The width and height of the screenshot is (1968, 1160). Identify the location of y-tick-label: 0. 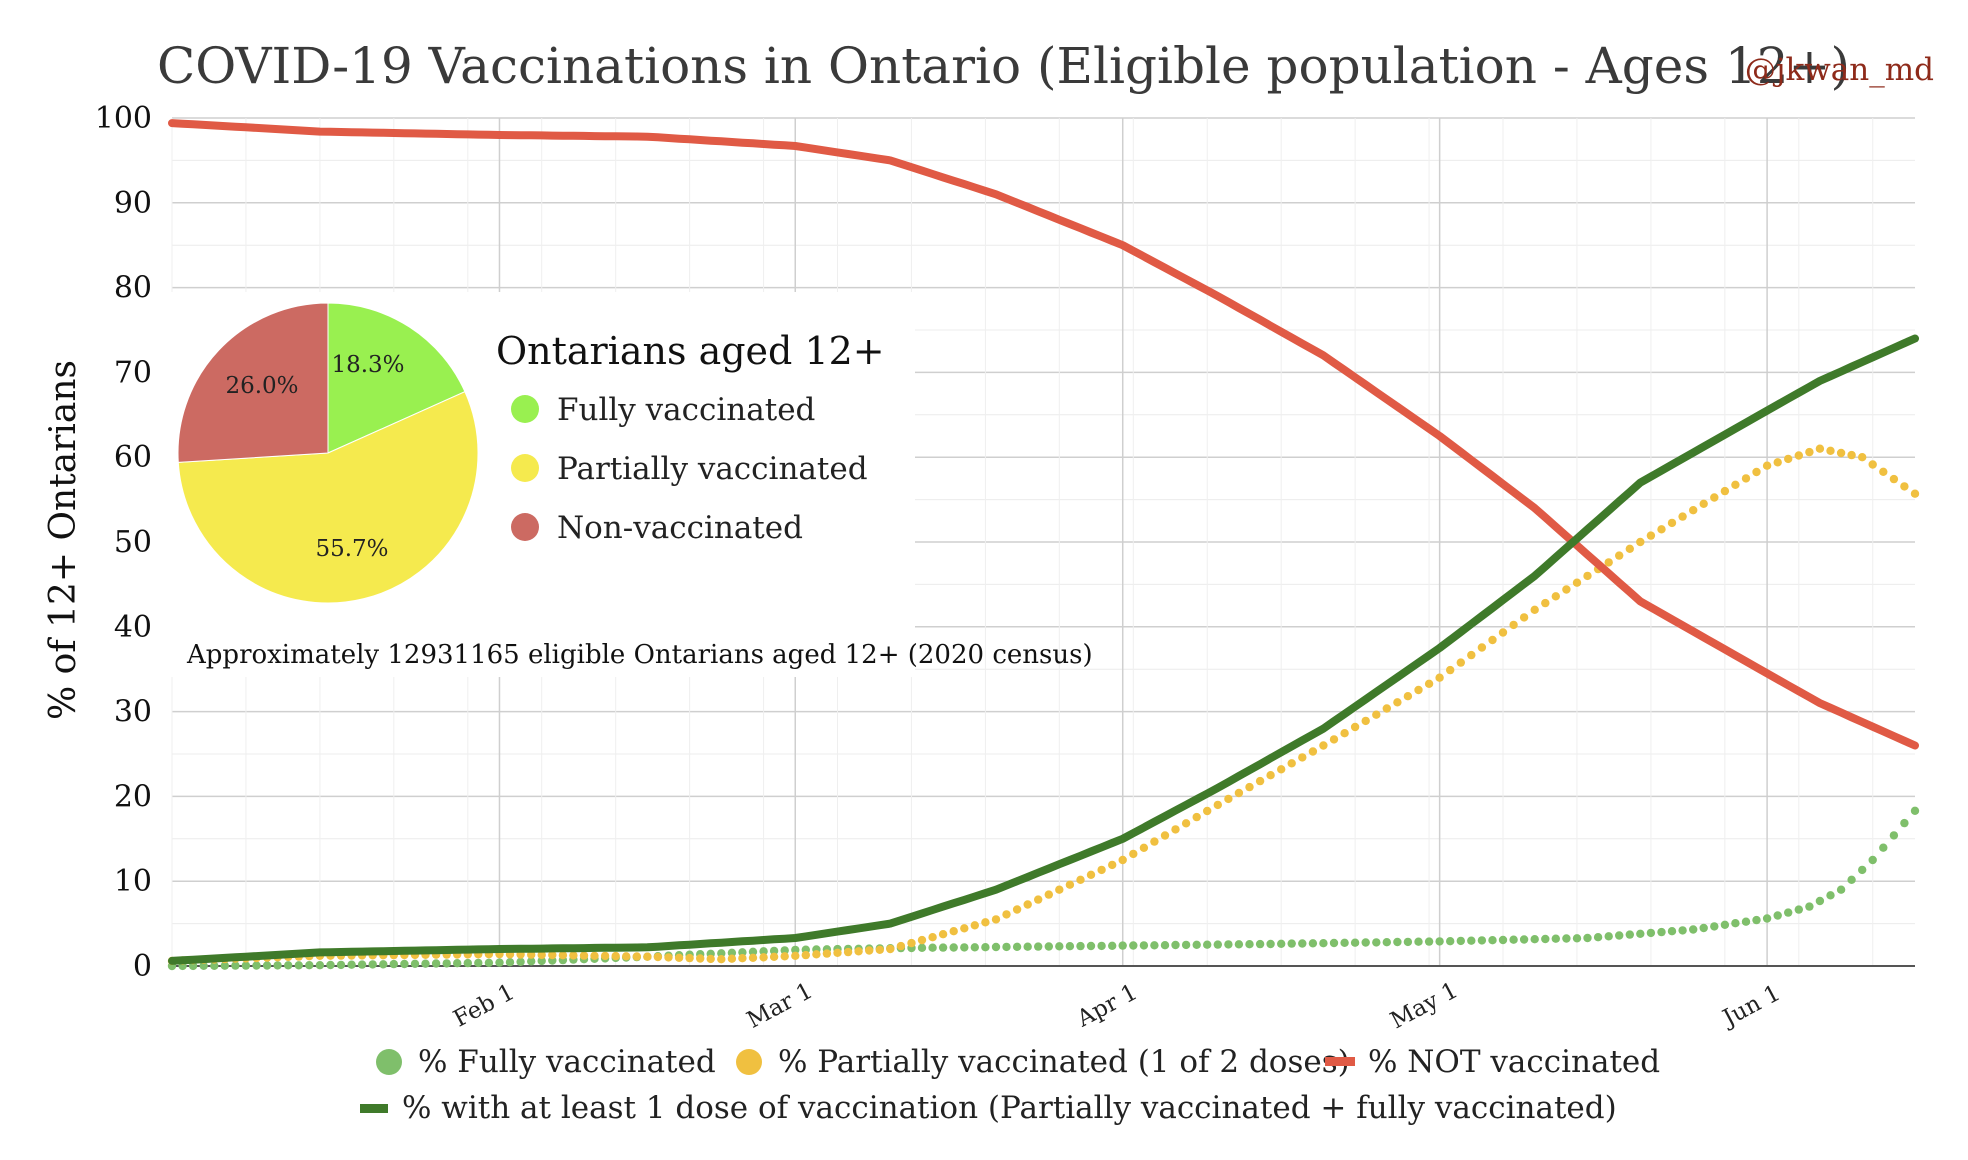
(142, 966).